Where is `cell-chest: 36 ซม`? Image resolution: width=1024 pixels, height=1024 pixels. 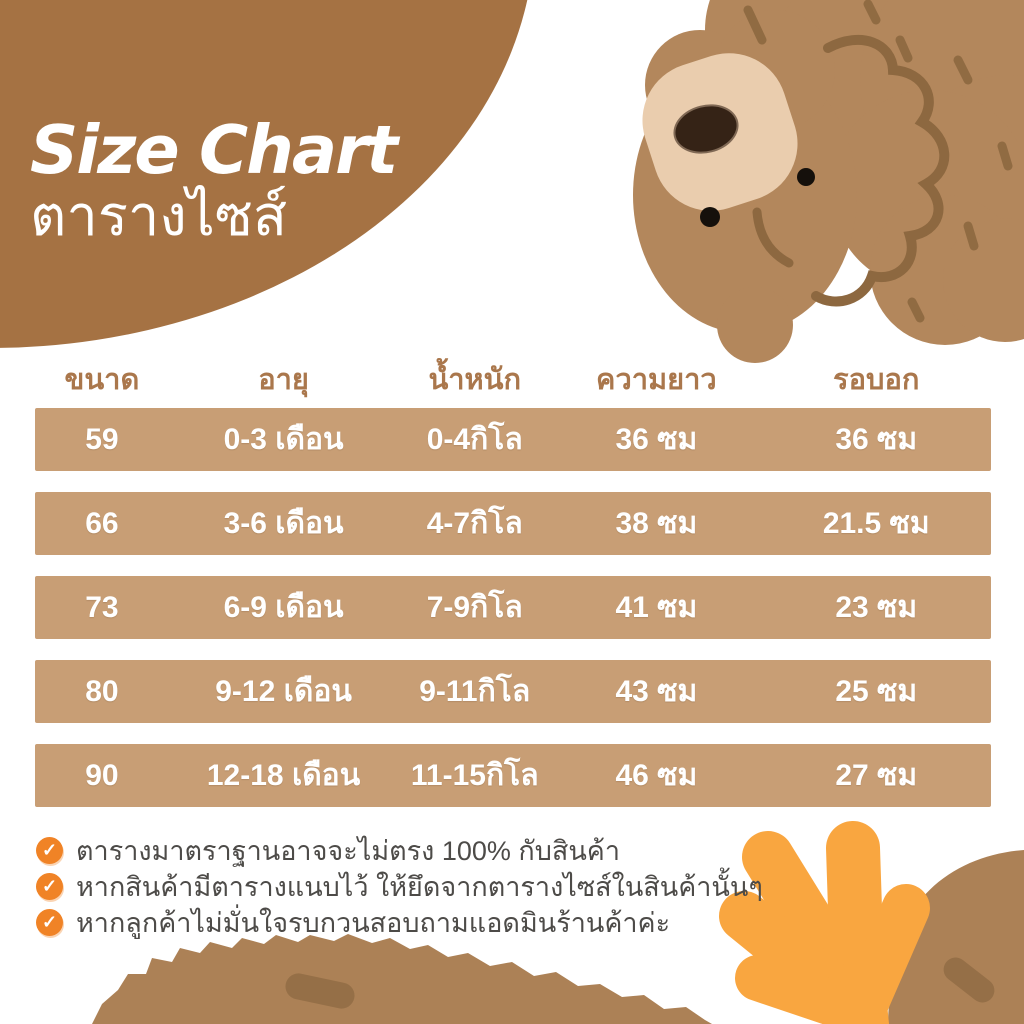
cell-chest: 36 ซม is located at coordinates (876, 439).